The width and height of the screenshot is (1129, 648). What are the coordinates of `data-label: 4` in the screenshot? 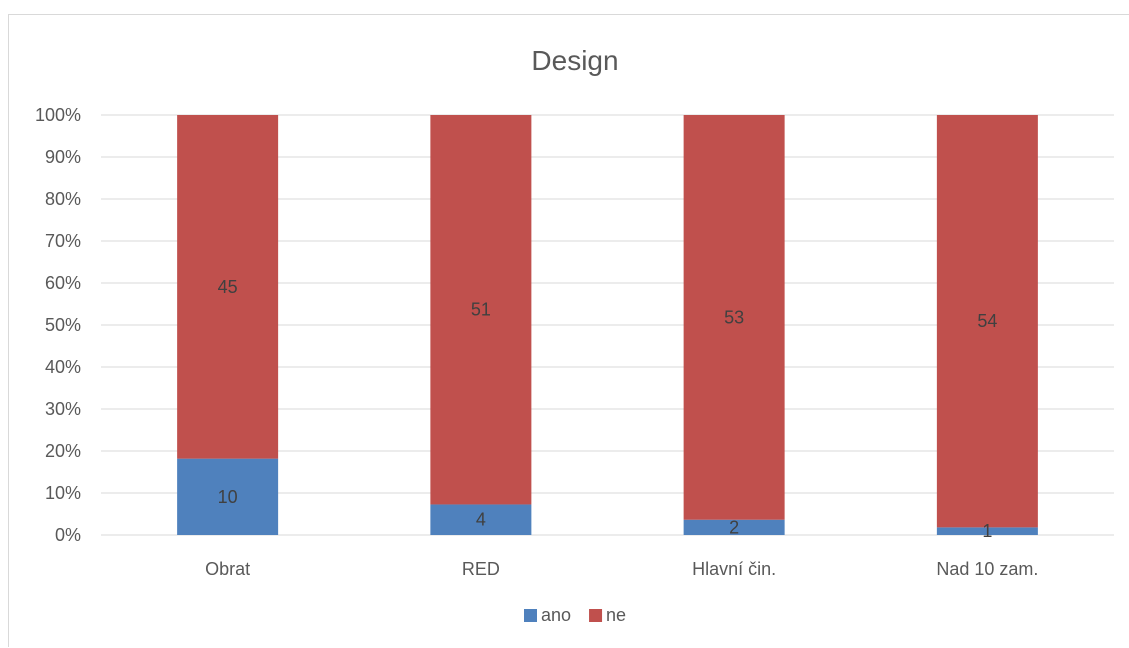 It's located at (481, 520).